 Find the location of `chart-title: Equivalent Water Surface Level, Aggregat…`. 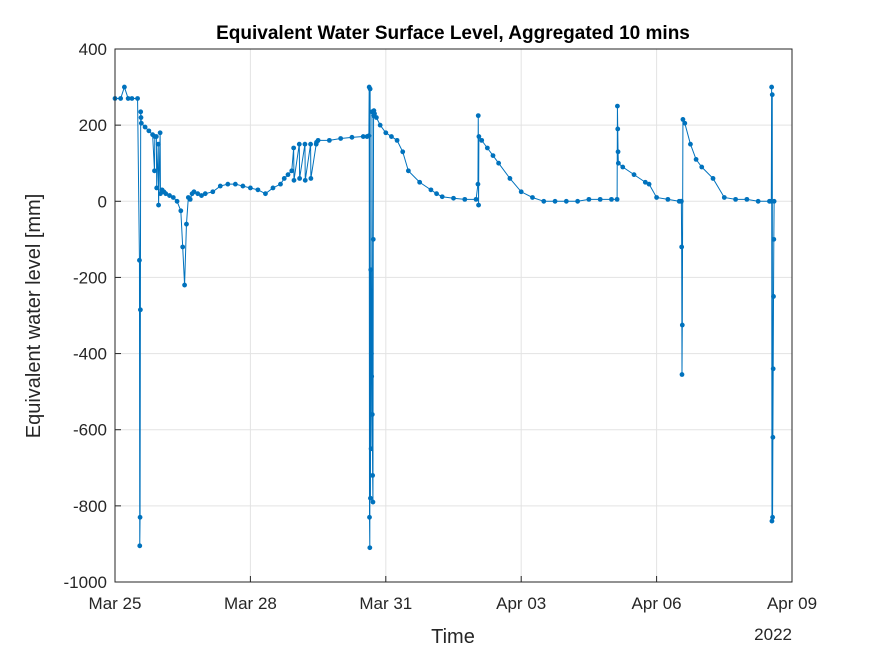

chart-title: Equivalent Water Surface Level, Aggregat… is located at coordinates (453, 33).